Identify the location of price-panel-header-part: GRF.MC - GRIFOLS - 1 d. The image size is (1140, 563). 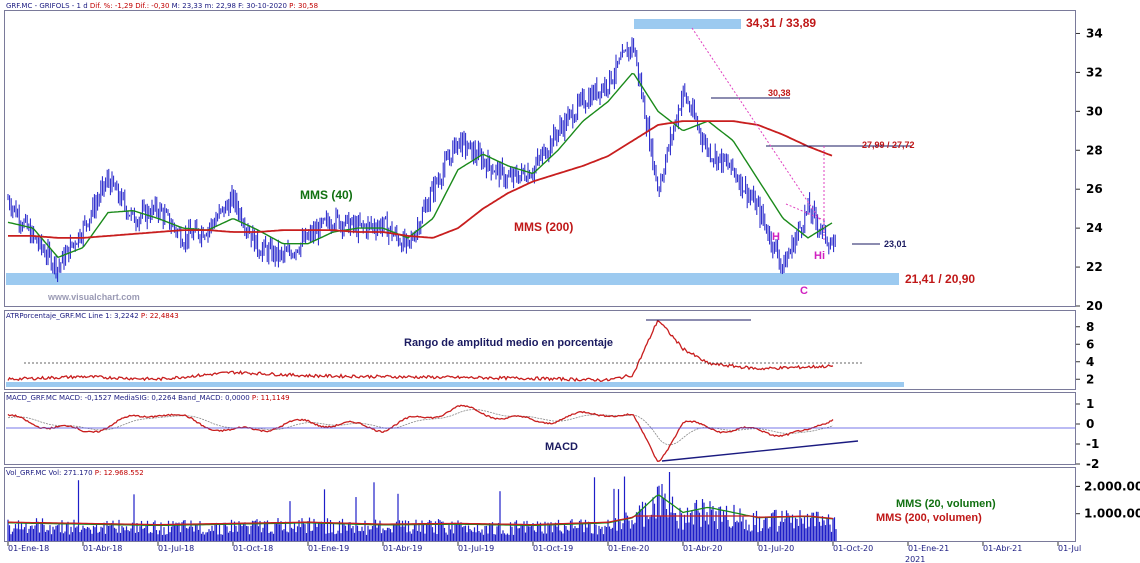
(48, 6).